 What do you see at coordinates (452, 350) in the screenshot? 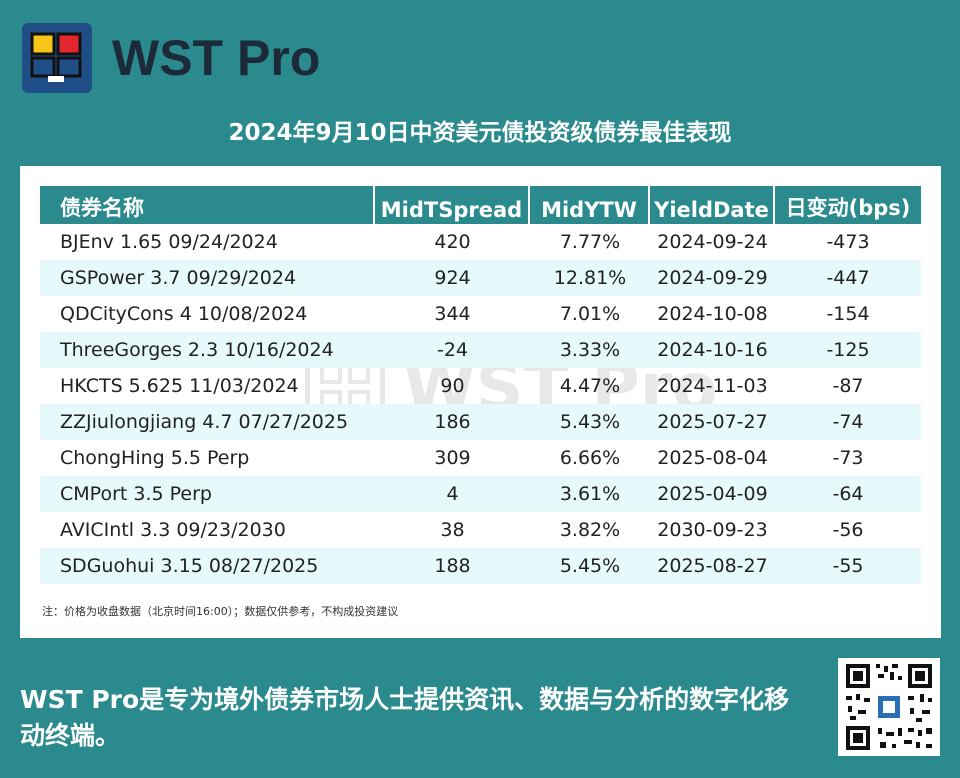
I see `midtspread-cell: -24` at bounding box center [452, 350].